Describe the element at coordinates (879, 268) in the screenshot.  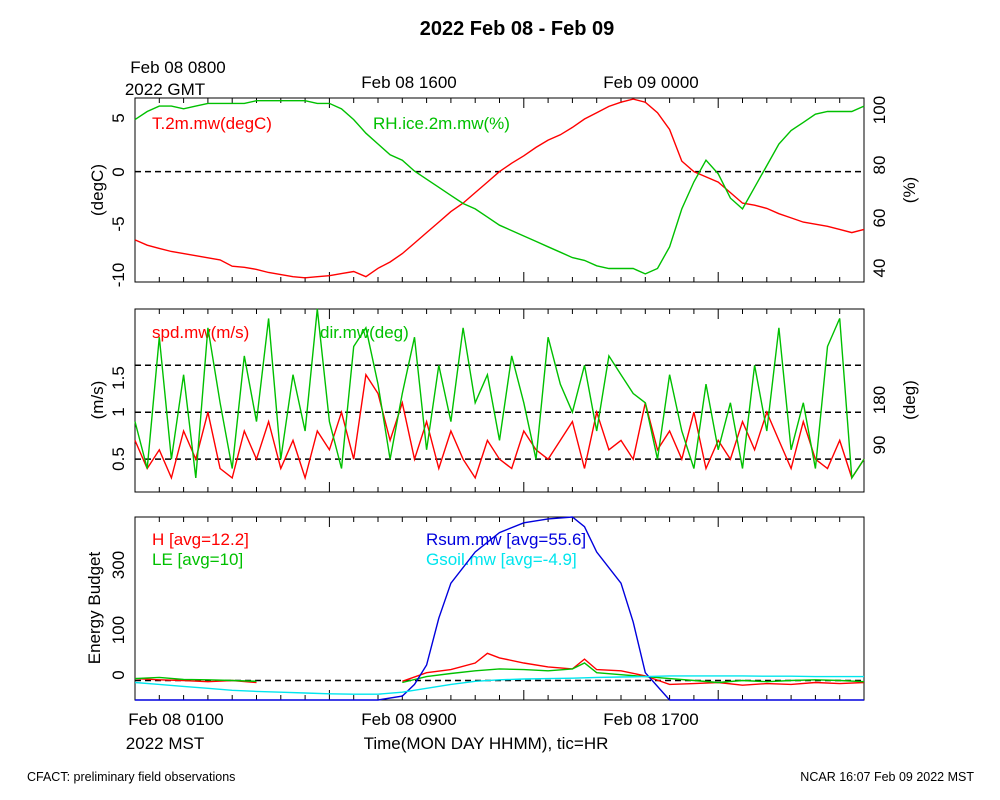
I see `panel-1-ytick2-3: 40` at that location.